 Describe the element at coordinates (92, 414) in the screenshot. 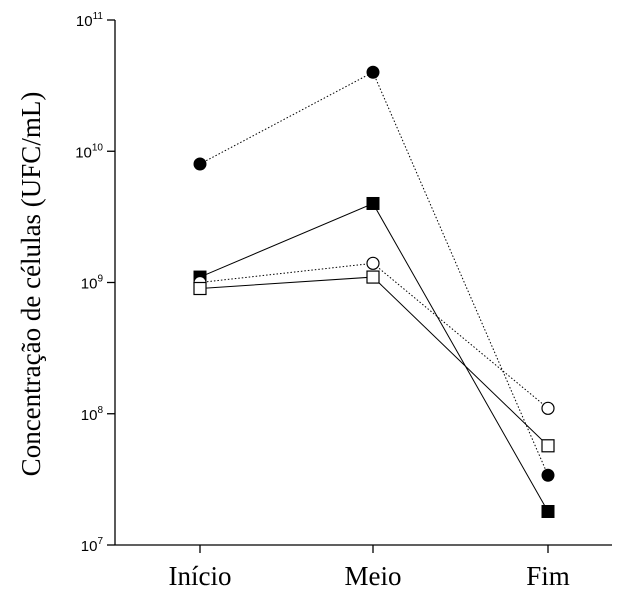

I see `y-tick-label: 10⁸` at that location.